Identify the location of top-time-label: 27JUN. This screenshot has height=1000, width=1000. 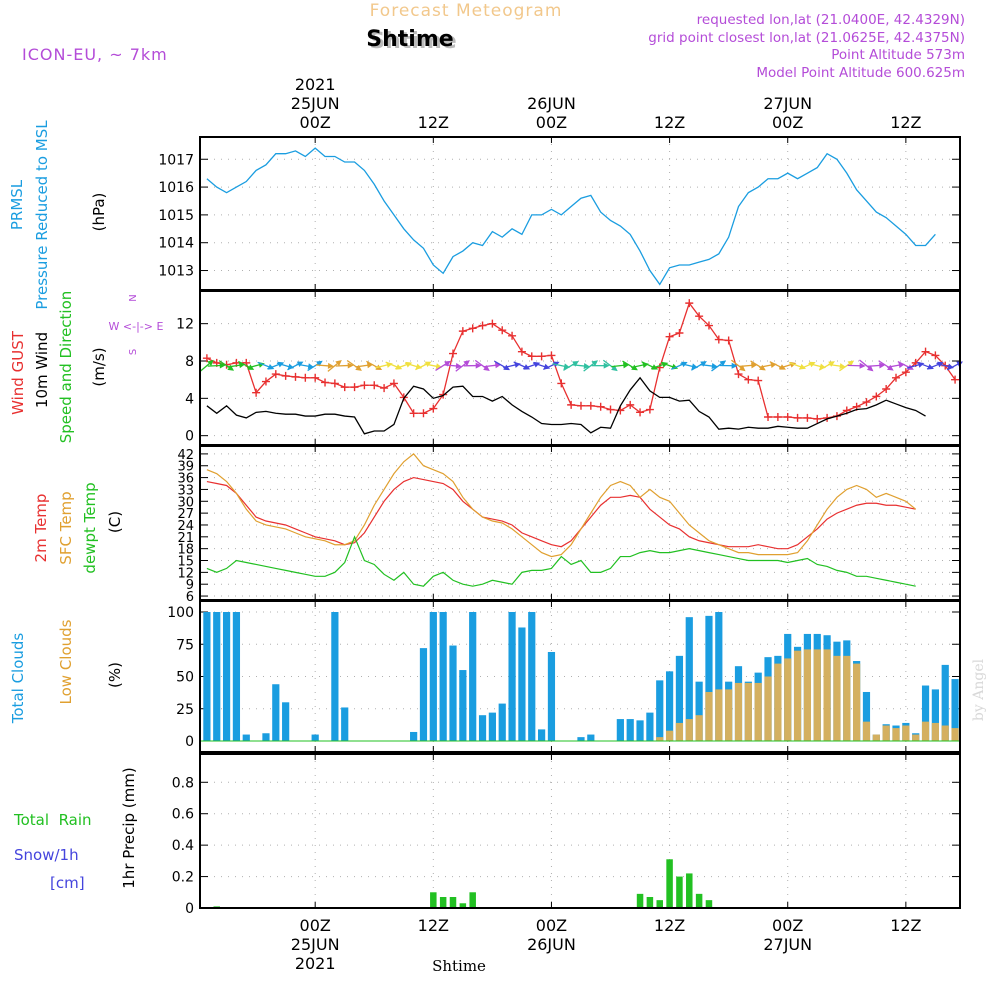
(787, 103).